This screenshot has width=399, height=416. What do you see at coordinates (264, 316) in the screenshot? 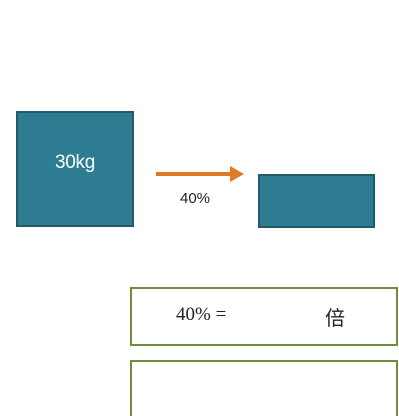
I see `answer-box: 40% = 倍` at bounding box center [264, 316].